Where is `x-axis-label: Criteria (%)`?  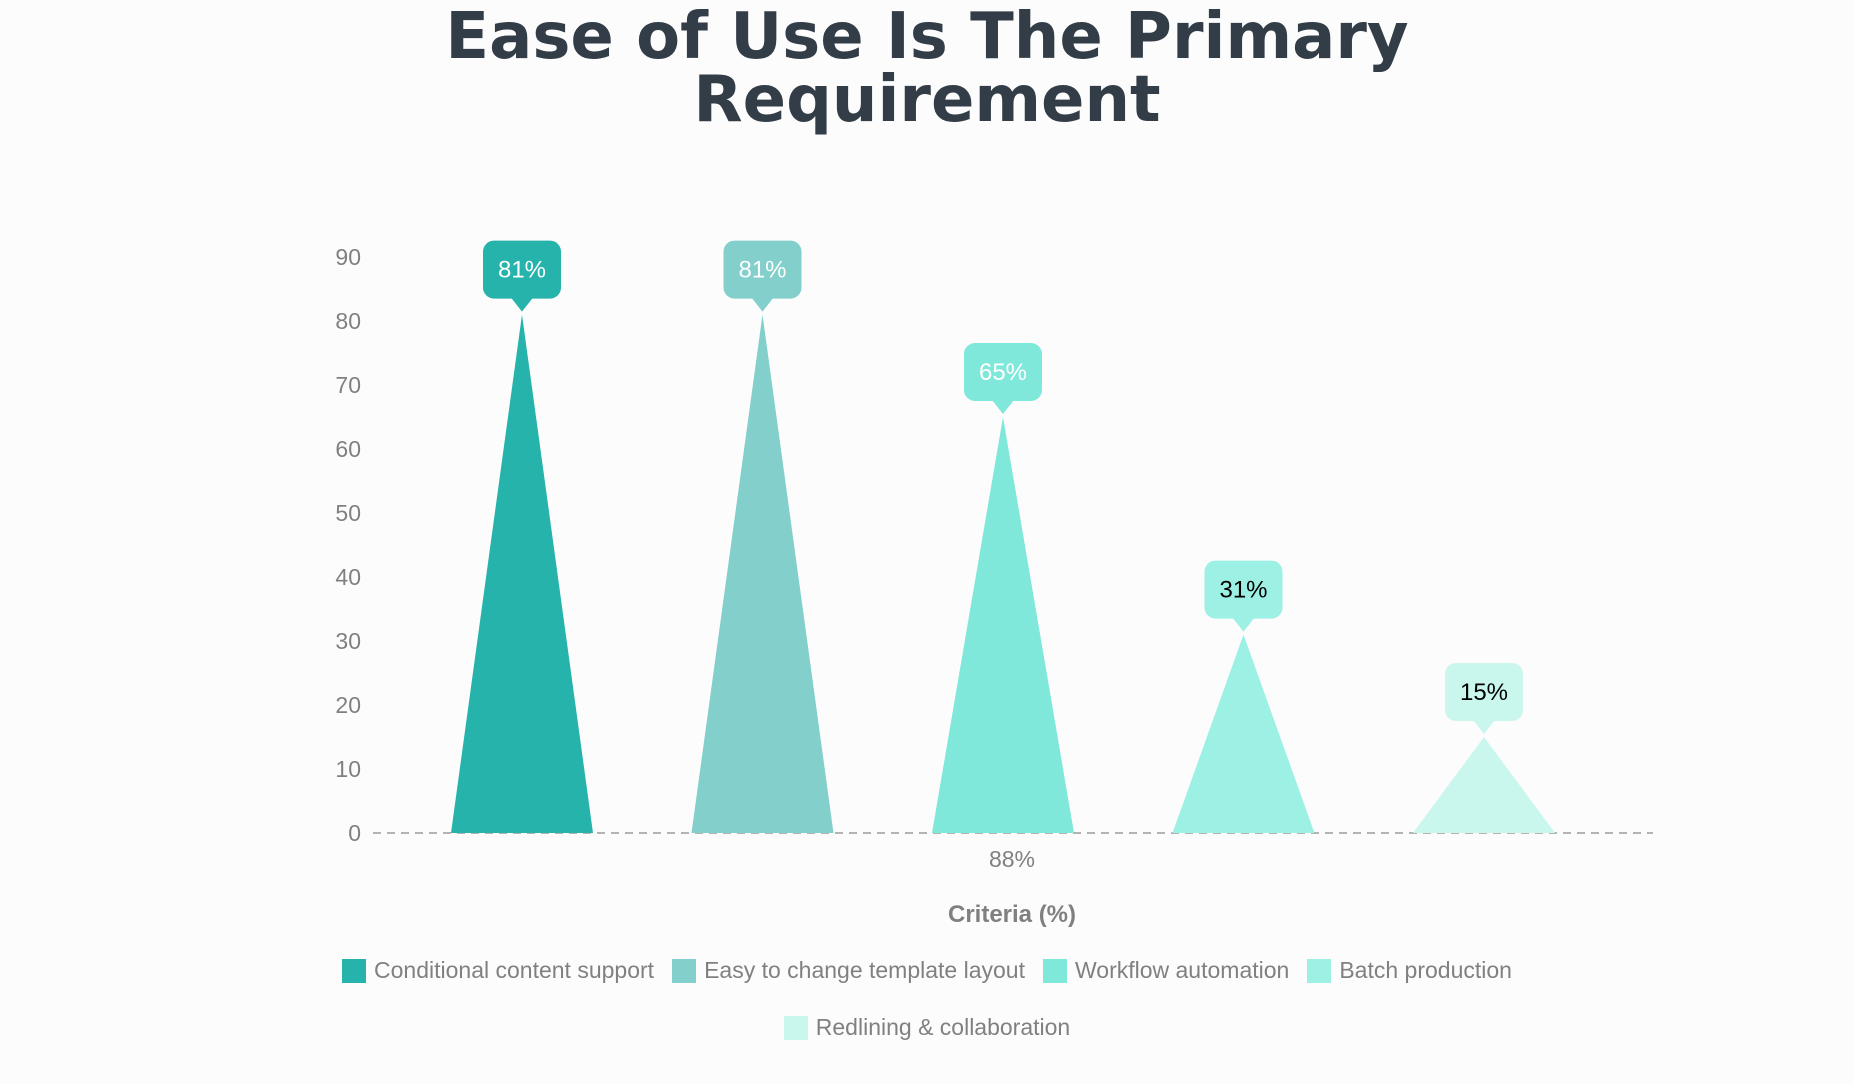
x-axis-label: Criteria (%) is located at coordinates (1012, 914).